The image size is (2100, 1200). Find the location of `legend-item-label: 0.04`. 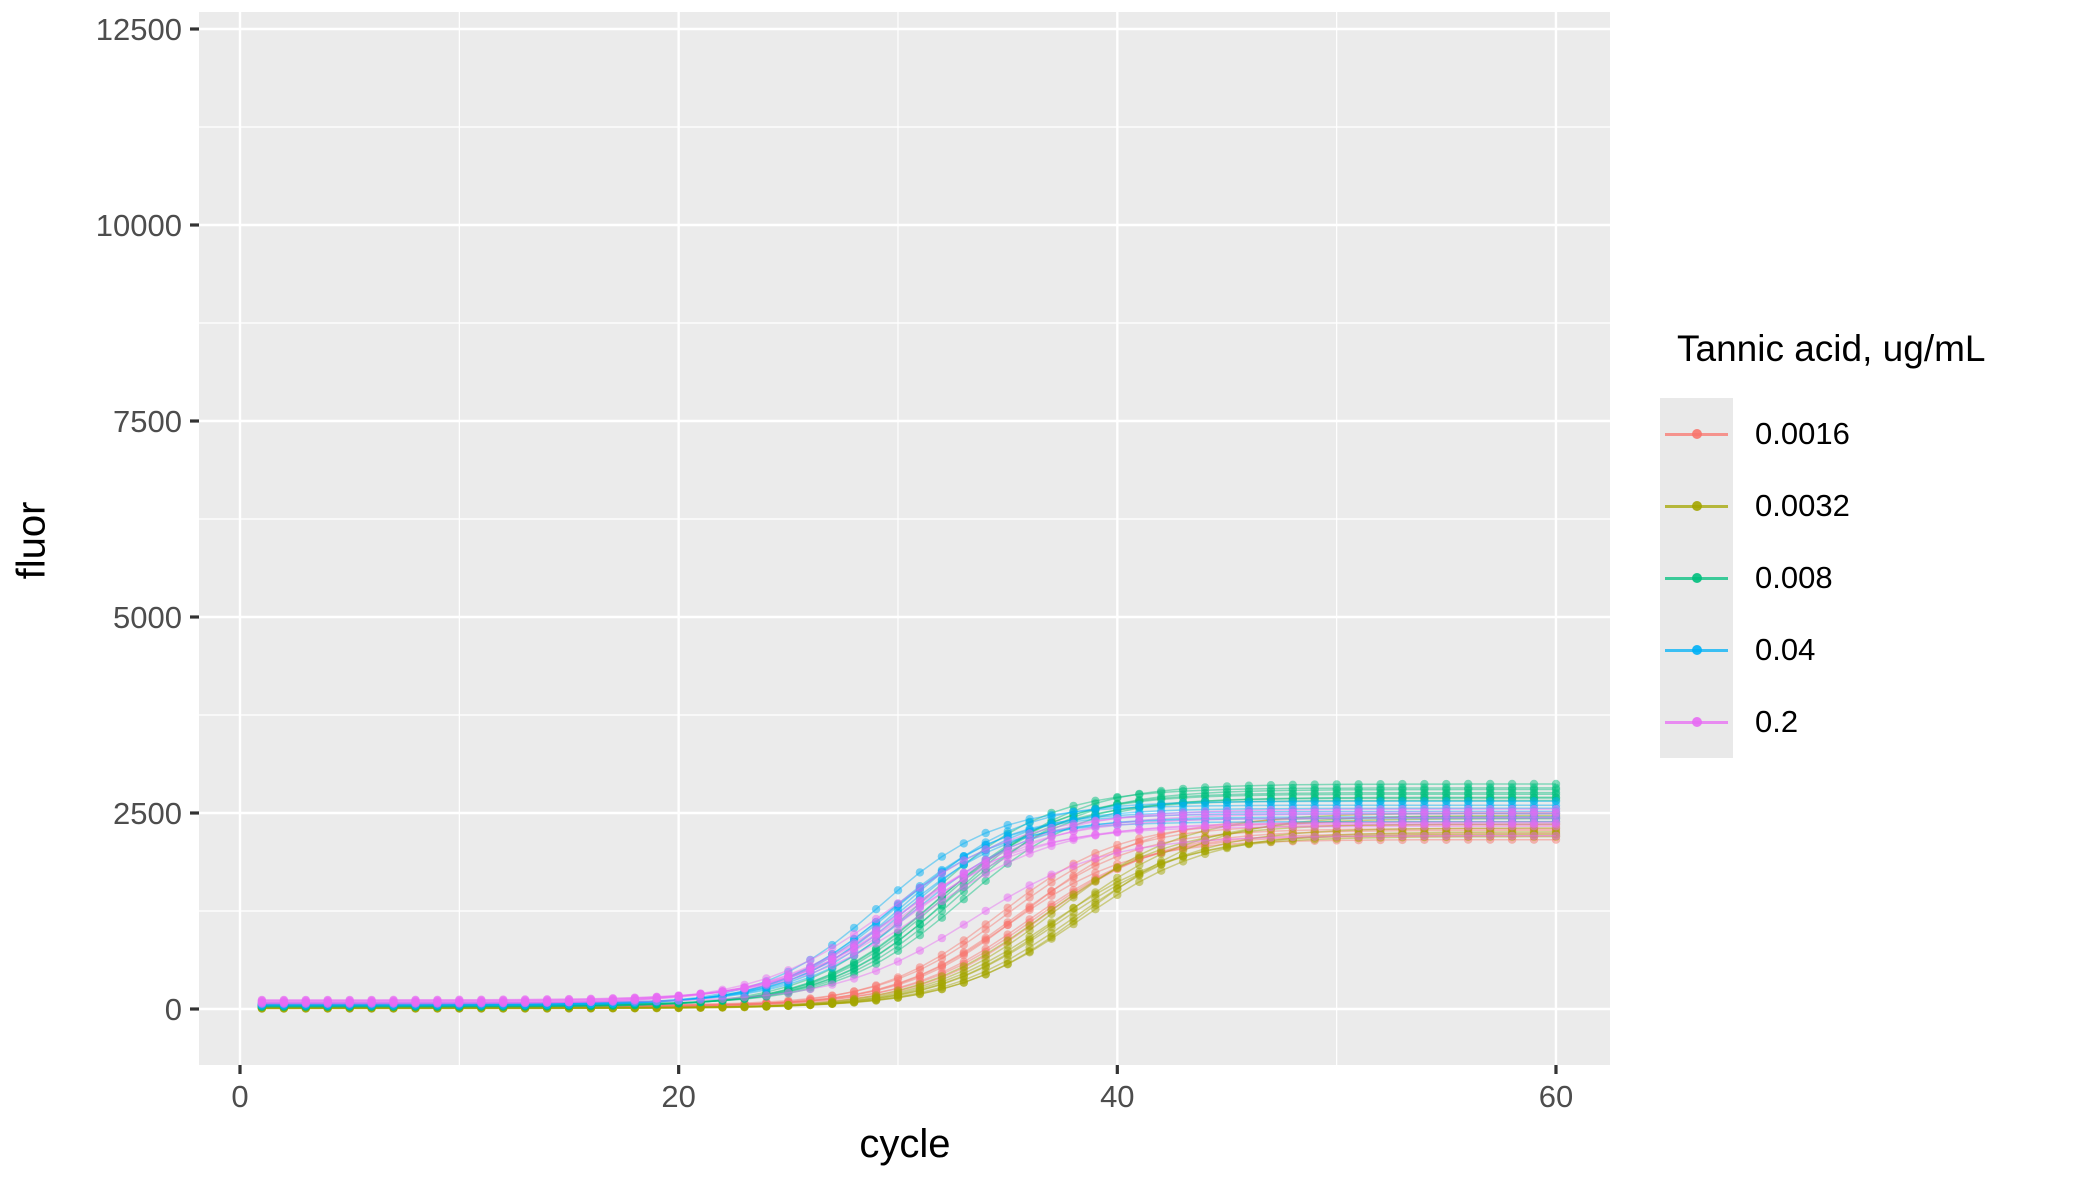

legend-item-label: 0.04 is located at coordinates (1785, 649).